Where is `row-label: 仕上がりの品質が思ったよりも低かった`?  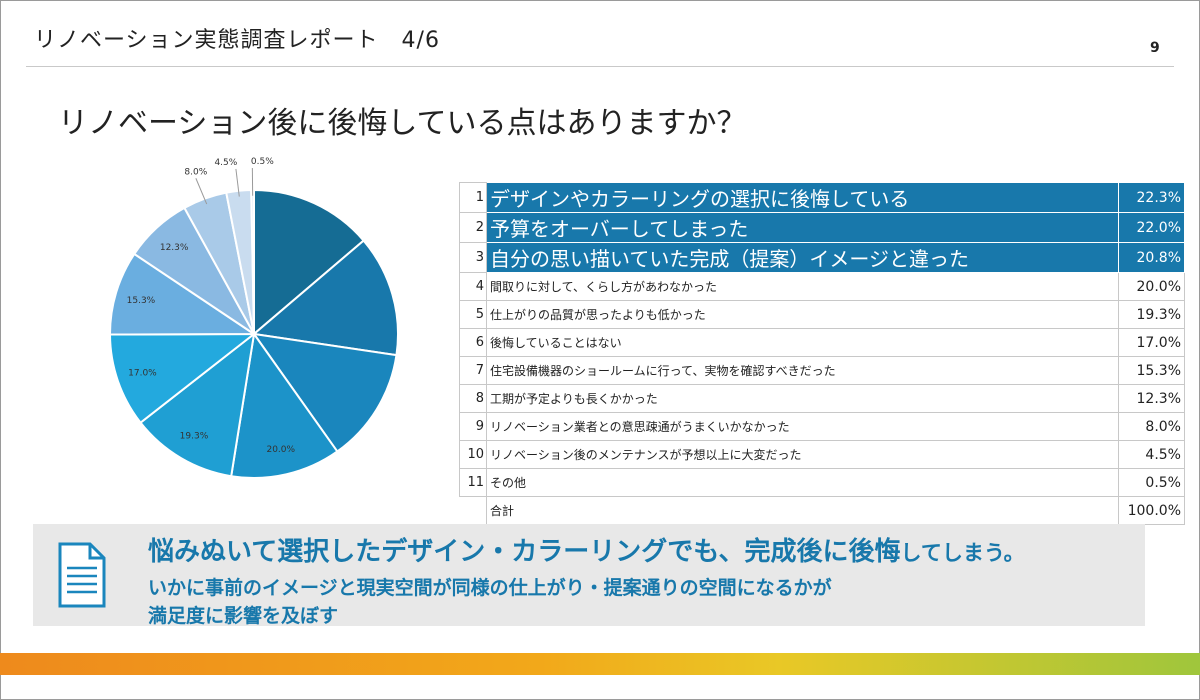 row-label: 仕上がりの品質が思ったよりも低かった is located at coordinates (802, 314).